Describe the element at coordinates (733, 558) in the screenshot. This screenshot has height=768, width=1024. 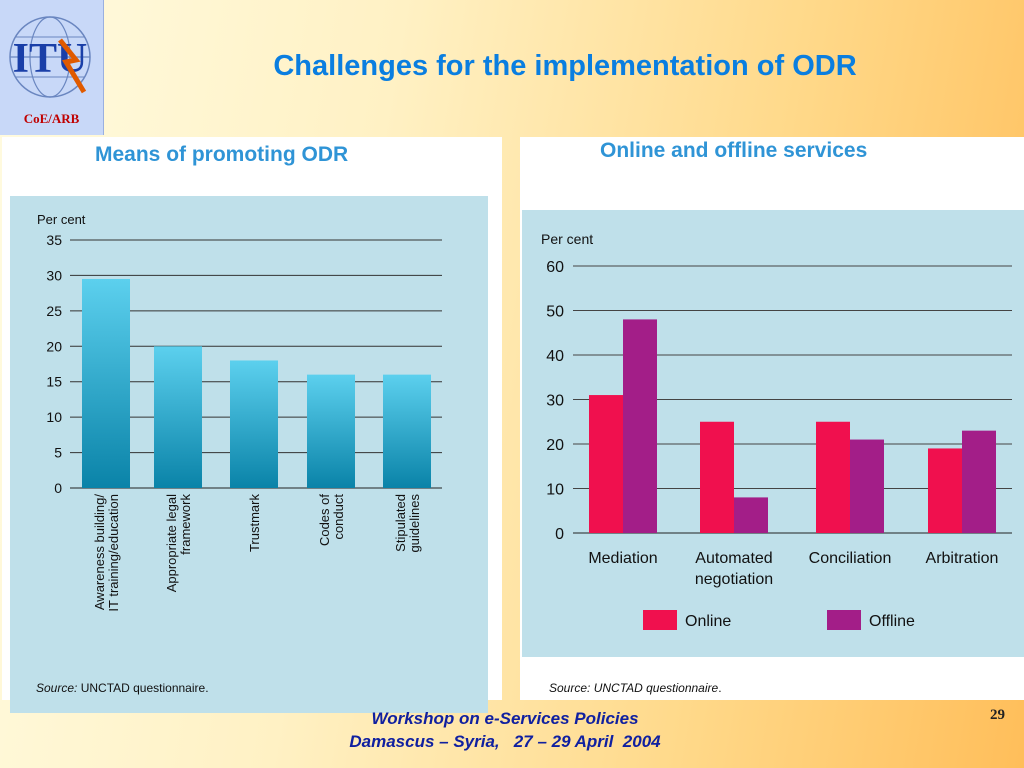
I see `right-x-tick-label: Automated` at that location.